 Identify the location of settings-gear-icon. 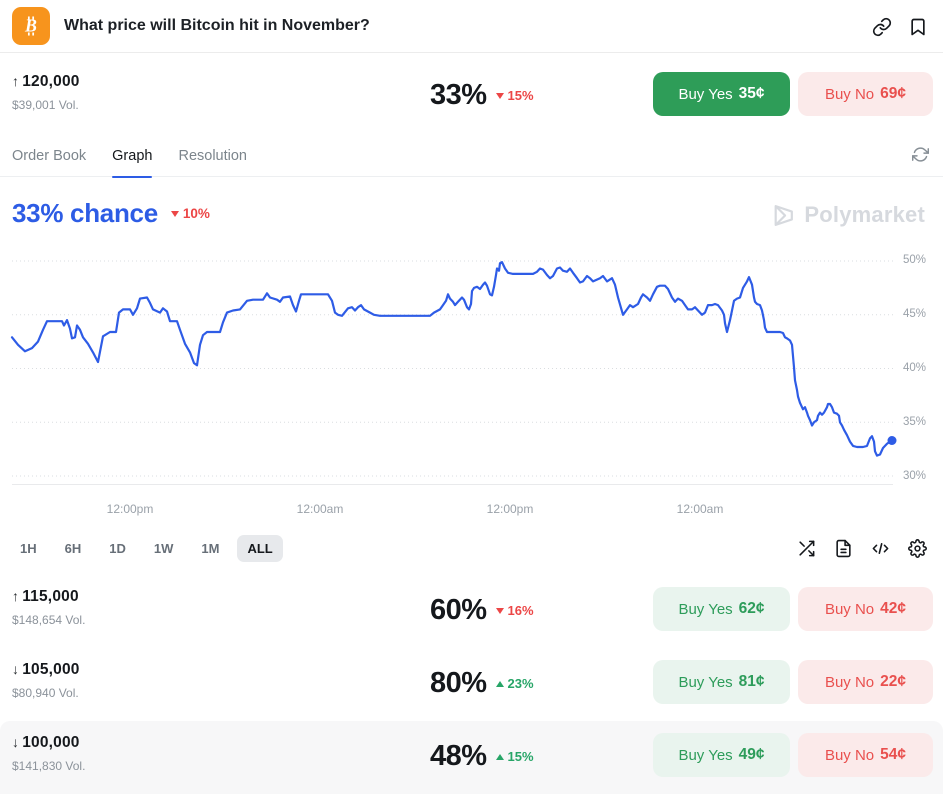
(917, 548).